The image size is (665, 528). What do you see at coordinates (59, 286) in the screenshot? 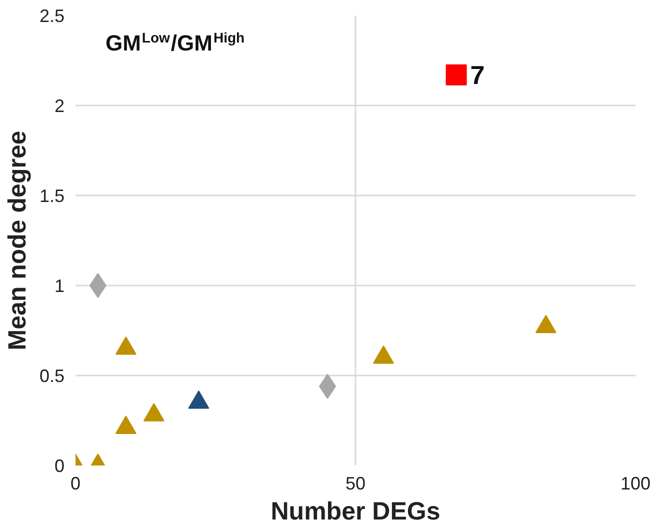
I see `y-tick-label: 1` at bounding box center [59, 286].